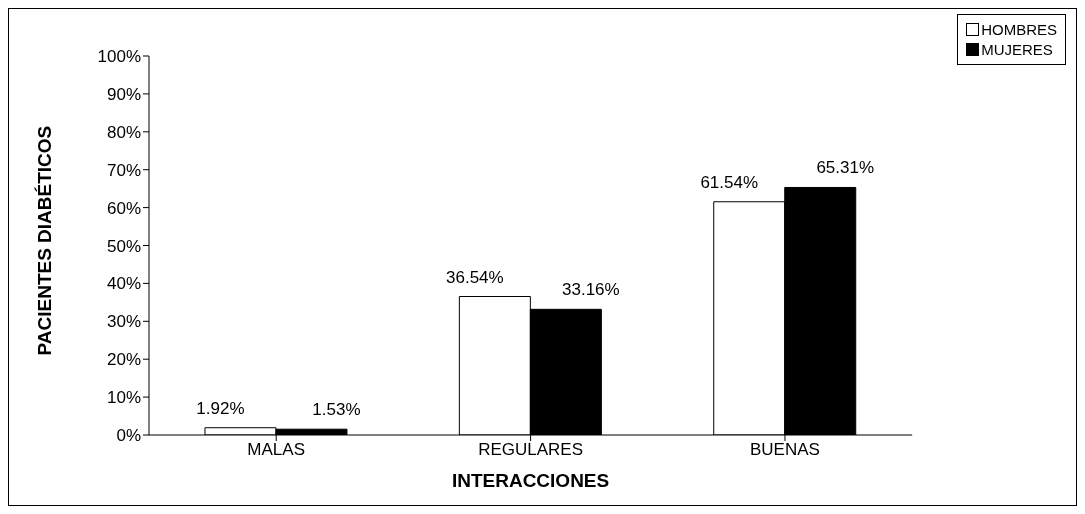  What do you see at coordinates (531, 450) in the screenshot?
I see `x-tick-label: REGULARES` at bounding box center [531, 450].